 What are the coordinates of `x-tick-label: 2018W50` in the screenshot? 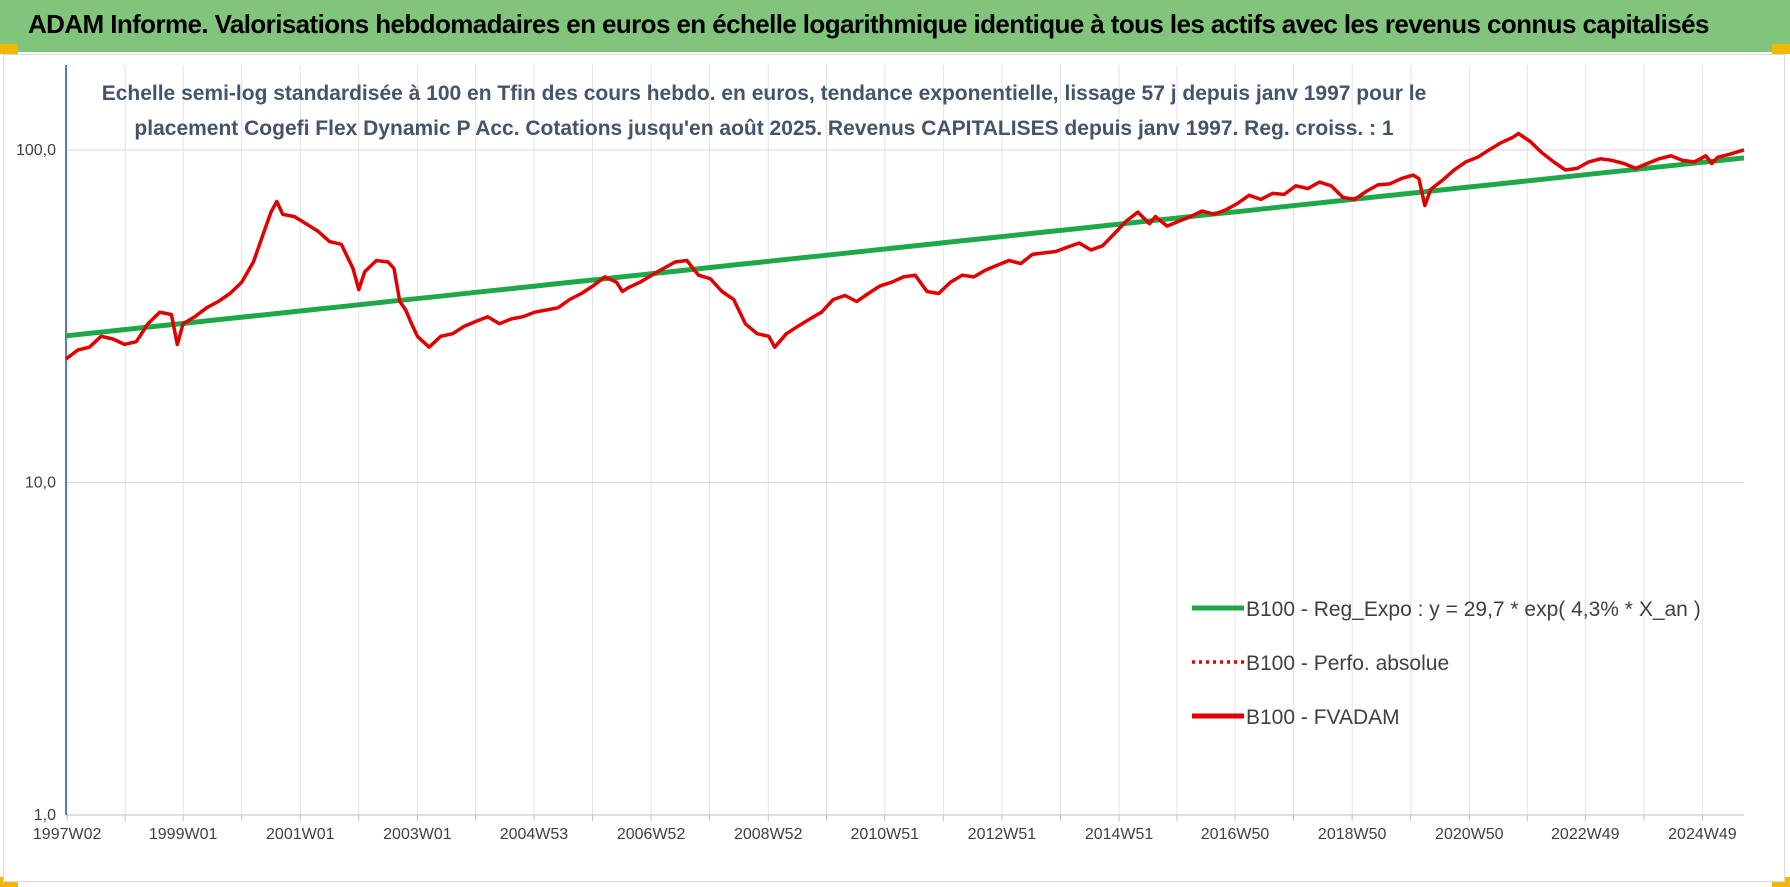 It's located at (1352, 834).